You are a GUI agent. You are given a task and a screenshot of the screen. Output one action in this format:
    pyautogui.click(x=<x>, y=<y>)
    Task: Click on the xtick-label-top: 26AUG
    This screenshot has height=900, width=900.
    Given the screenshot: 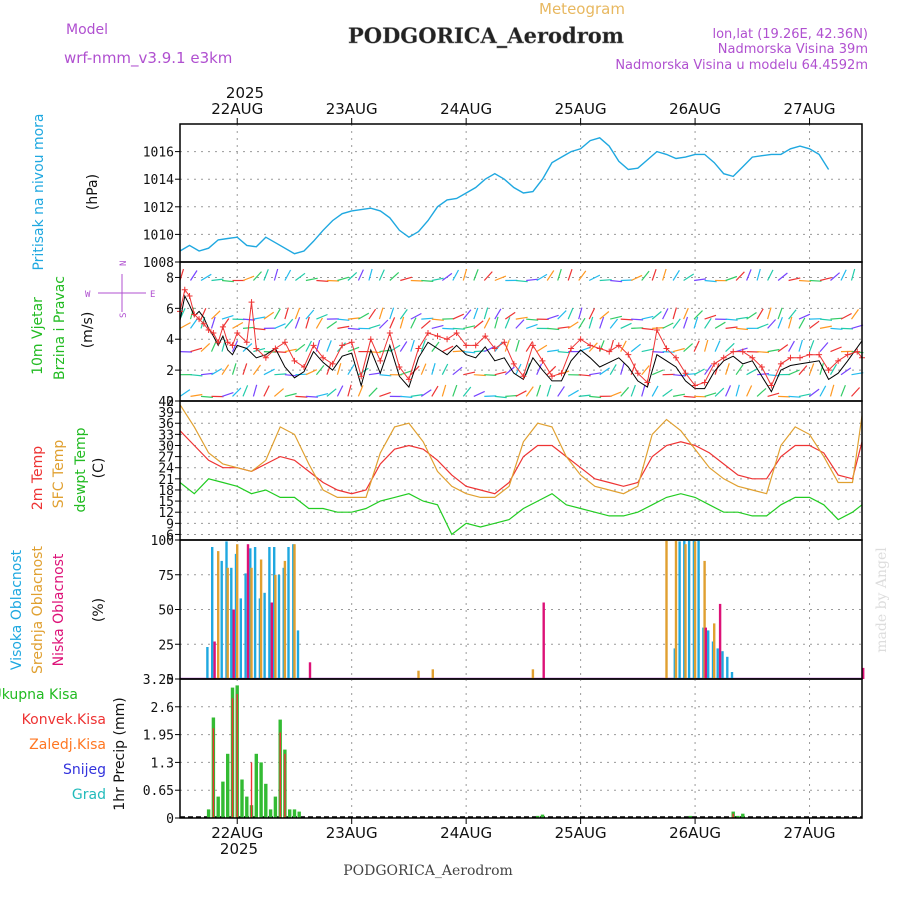 What is the action you would take?
    pyautogui.click(x=695, y=109)
    